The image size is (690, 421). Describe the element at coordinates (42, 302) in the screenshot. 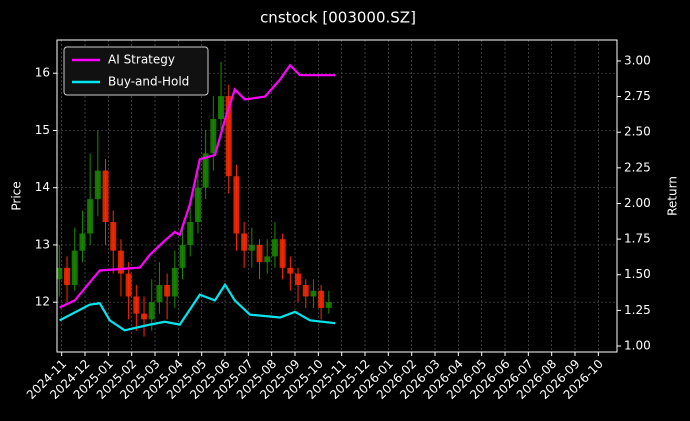

I see `y-tick-label: 12` at that location.